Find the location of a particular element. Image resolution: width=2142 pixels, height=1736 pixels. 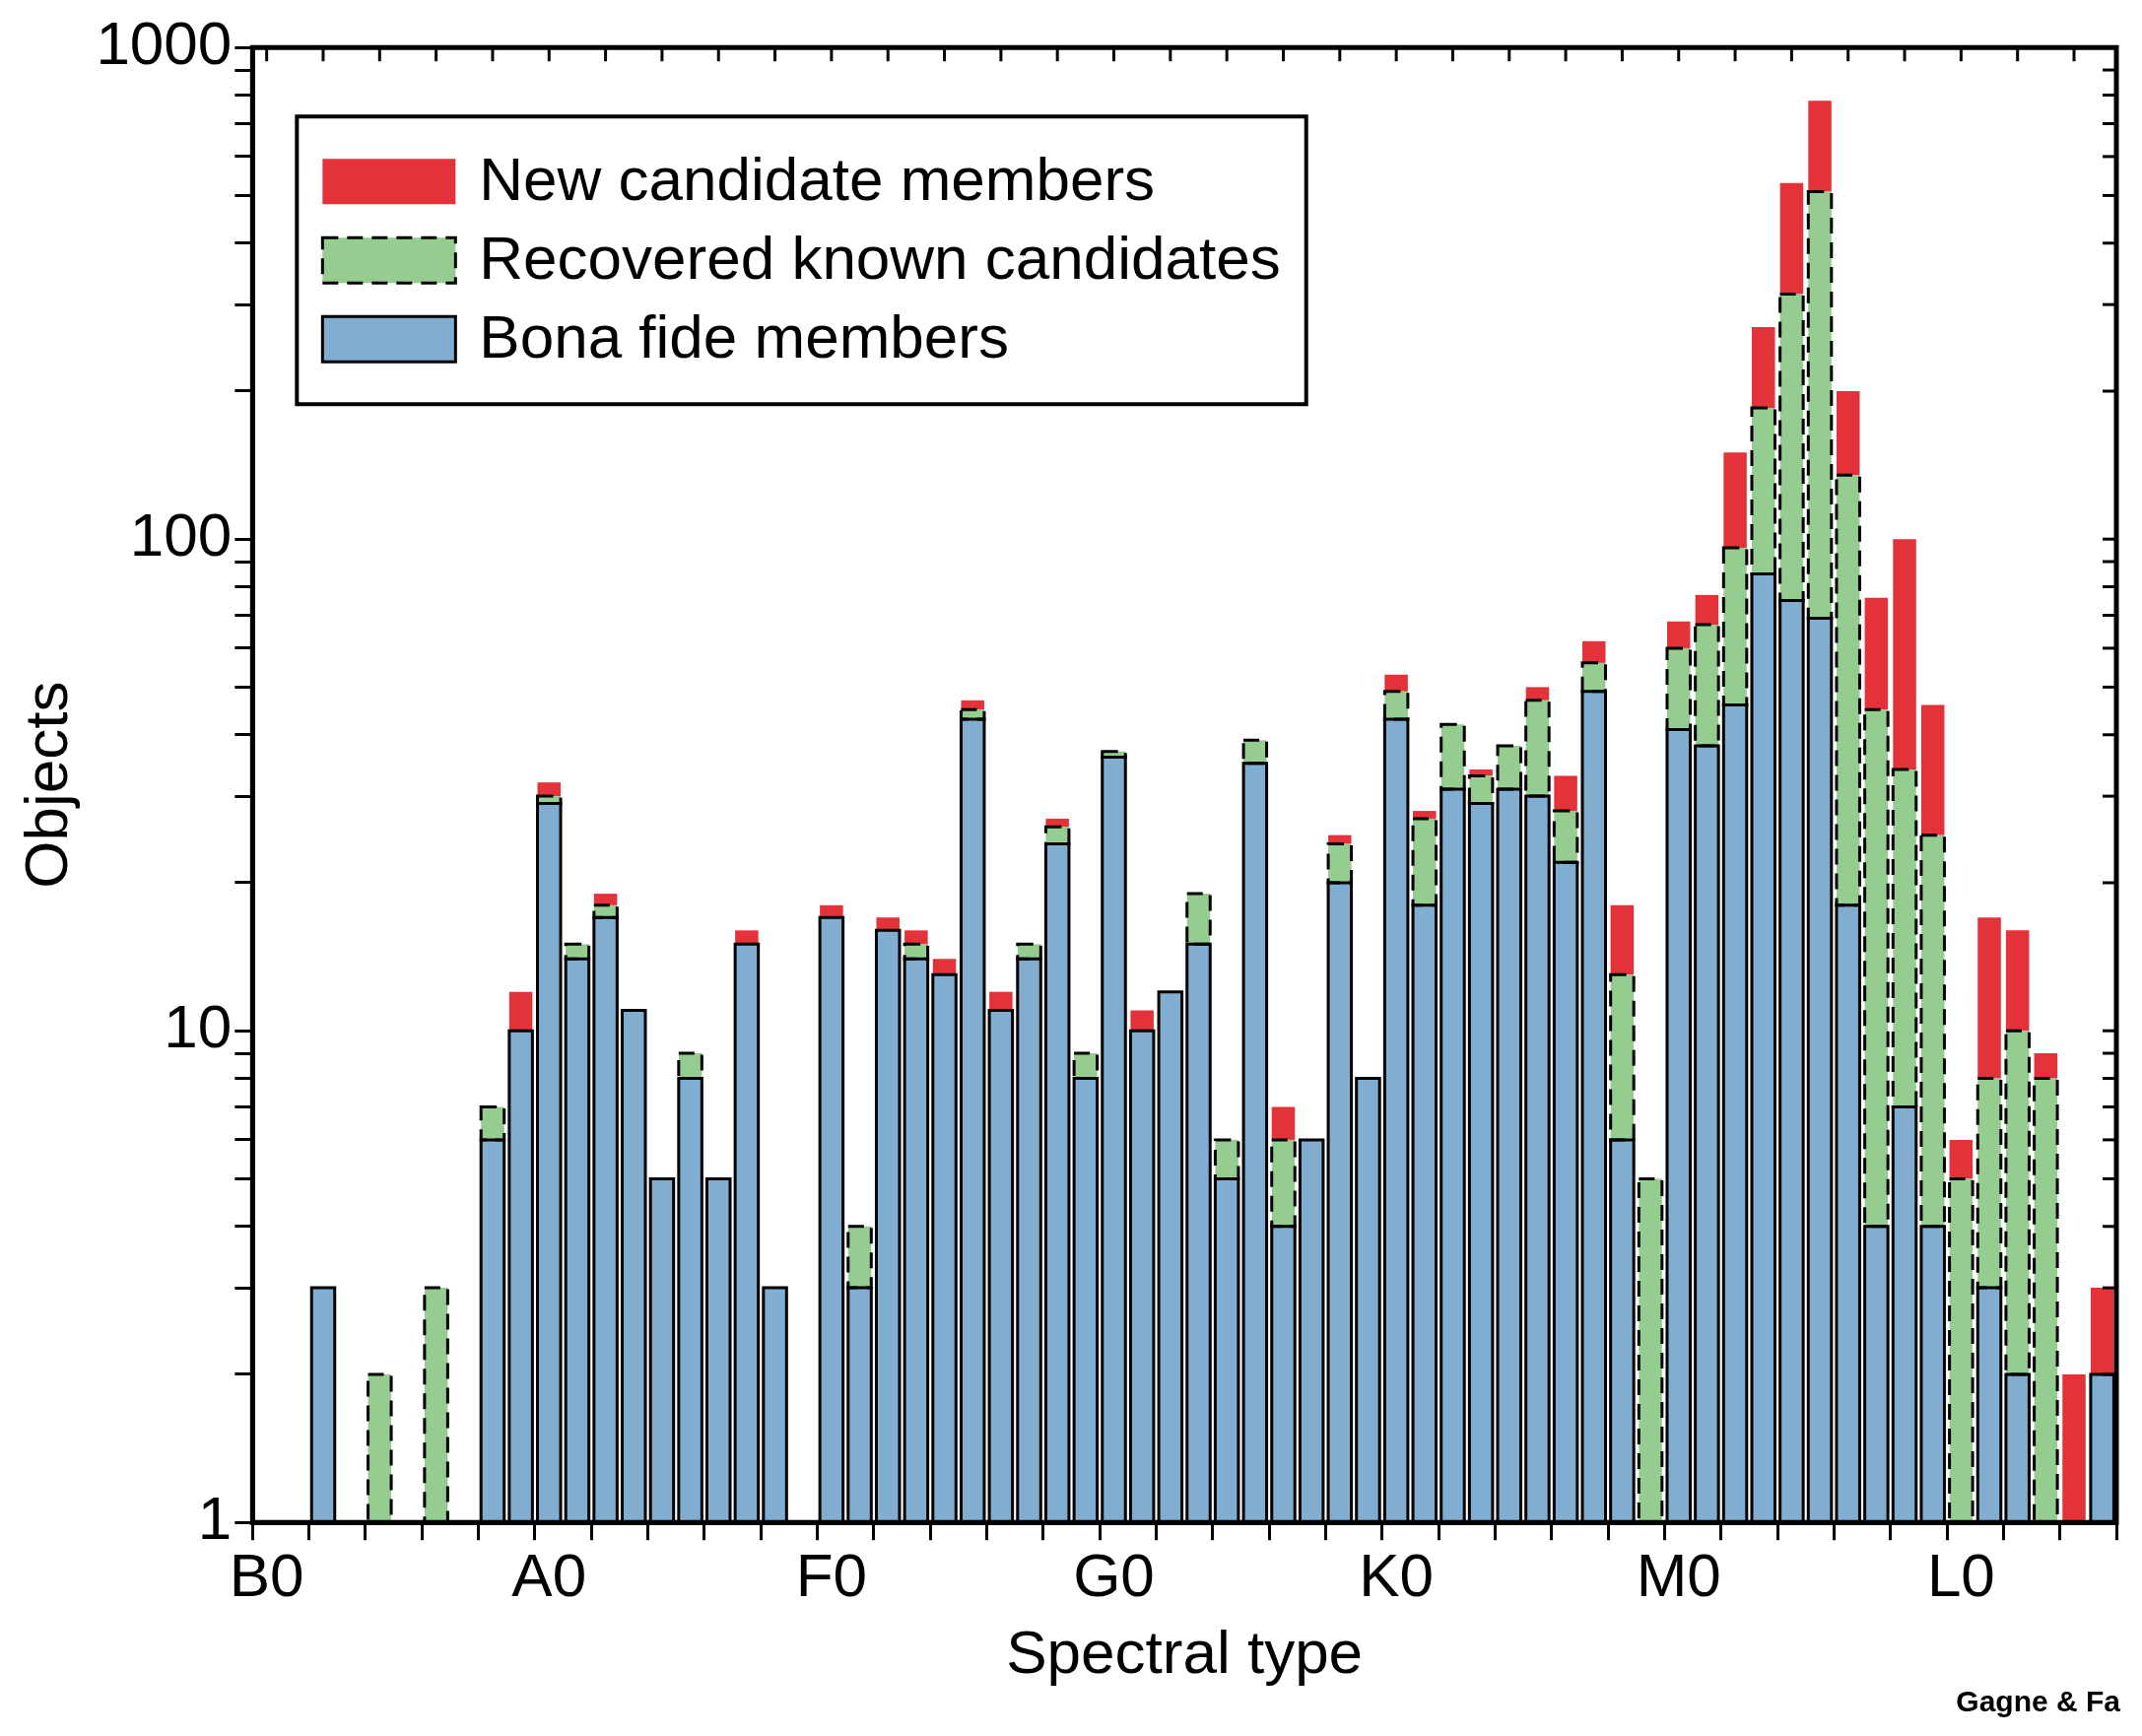

legend-label: New candidate members is located at coordinates (817, 179).